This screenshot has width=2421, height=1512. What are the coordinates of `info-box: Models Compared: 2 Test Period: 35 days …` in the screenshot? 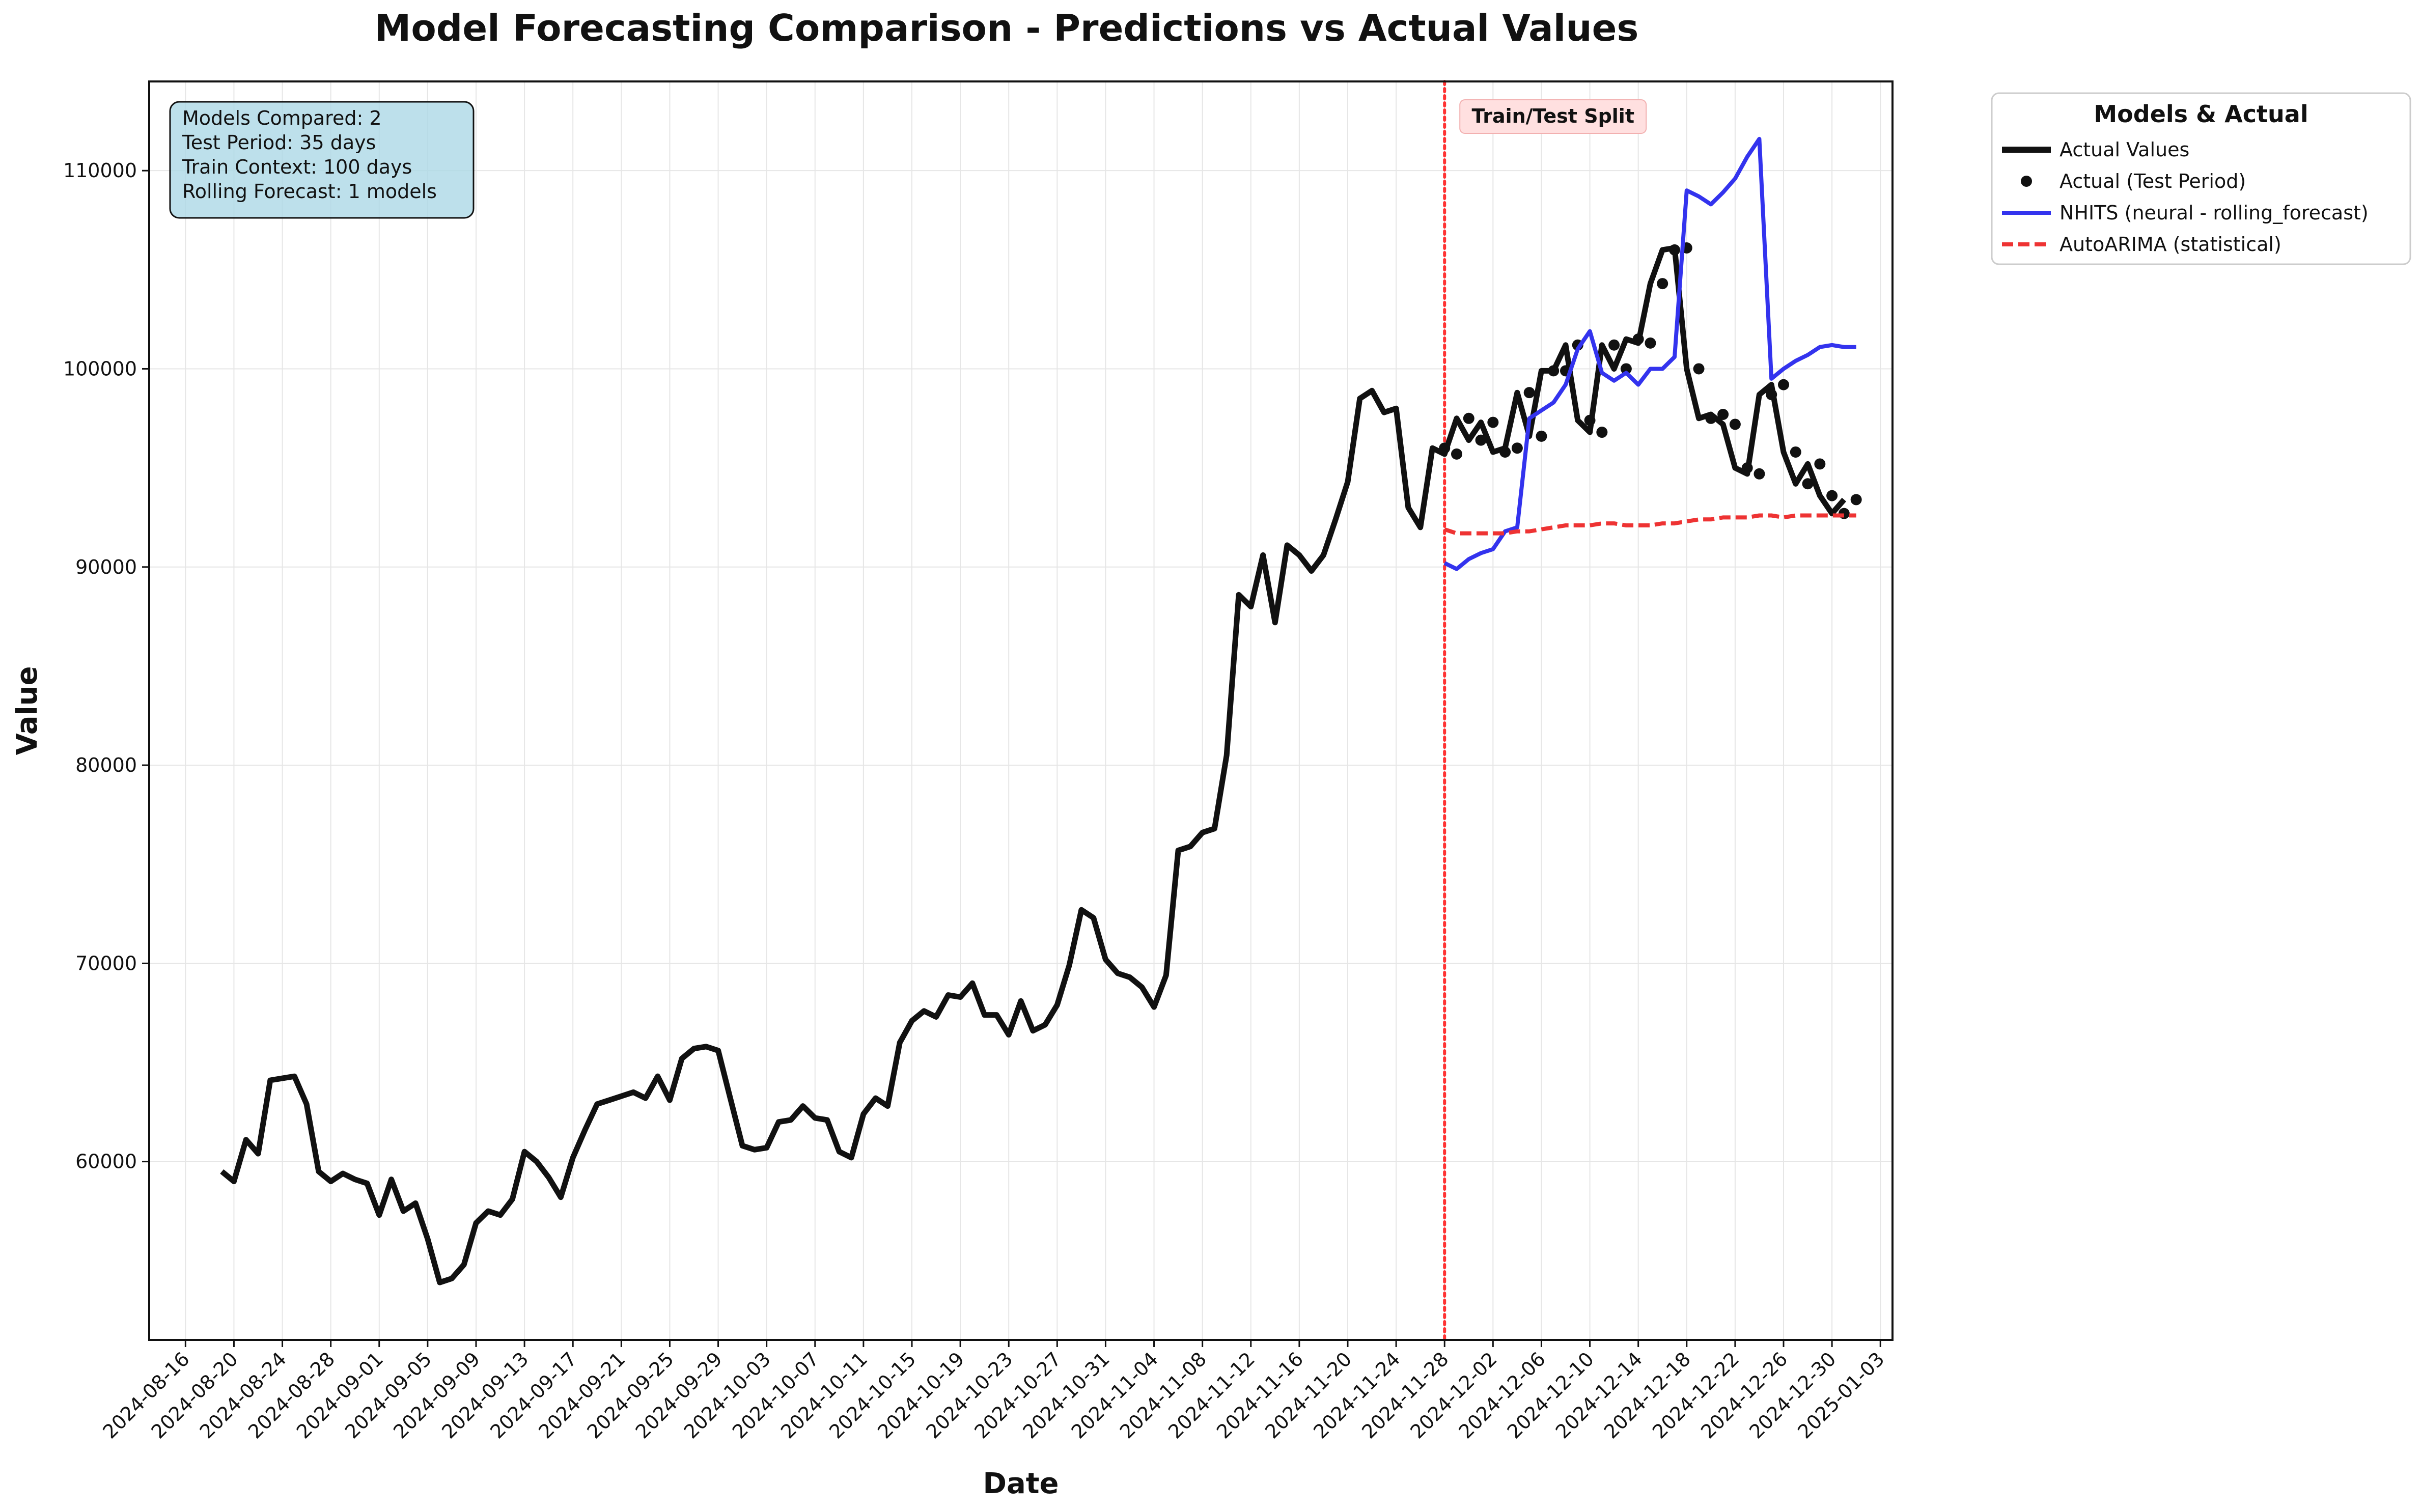 It's located at (322, 160).